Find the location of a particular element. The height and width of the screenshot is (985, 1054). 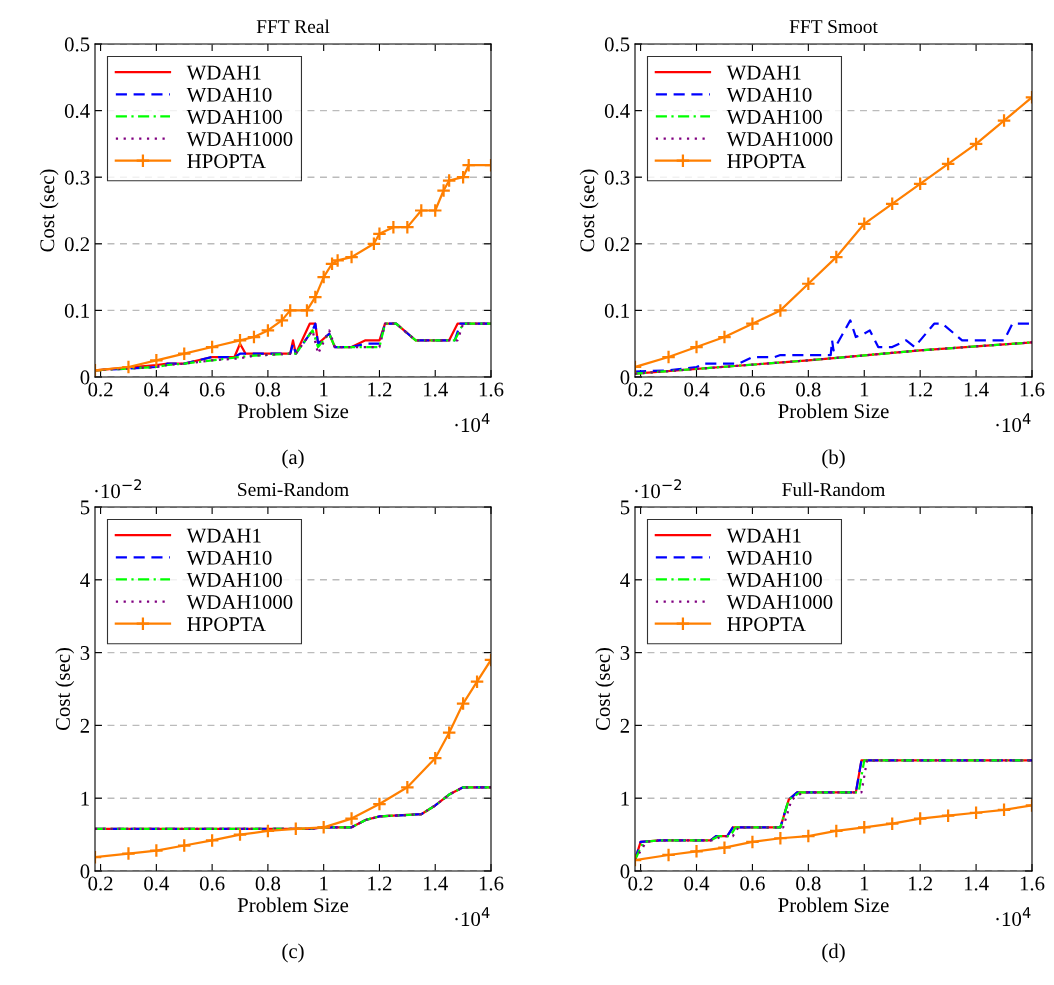

text: (a) is located at coordinates (293, 459).